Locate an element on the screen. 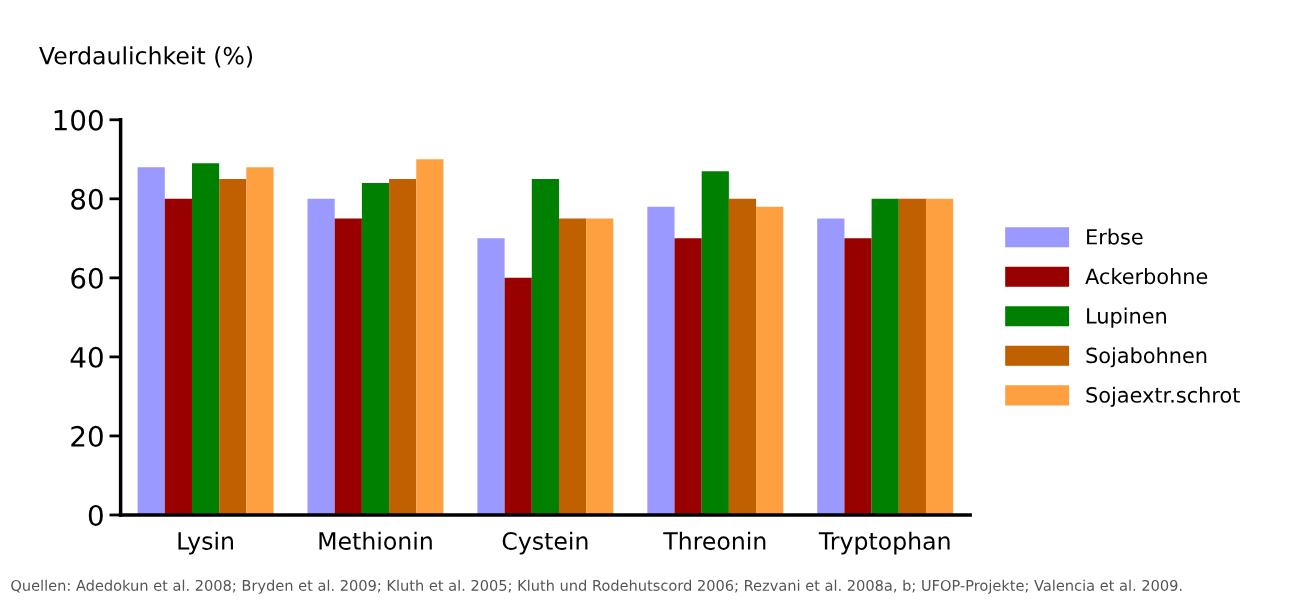 The height and width of the screenshot is (608, 1297). x-tick-label: Methionin is located at coordinates (375, 540).